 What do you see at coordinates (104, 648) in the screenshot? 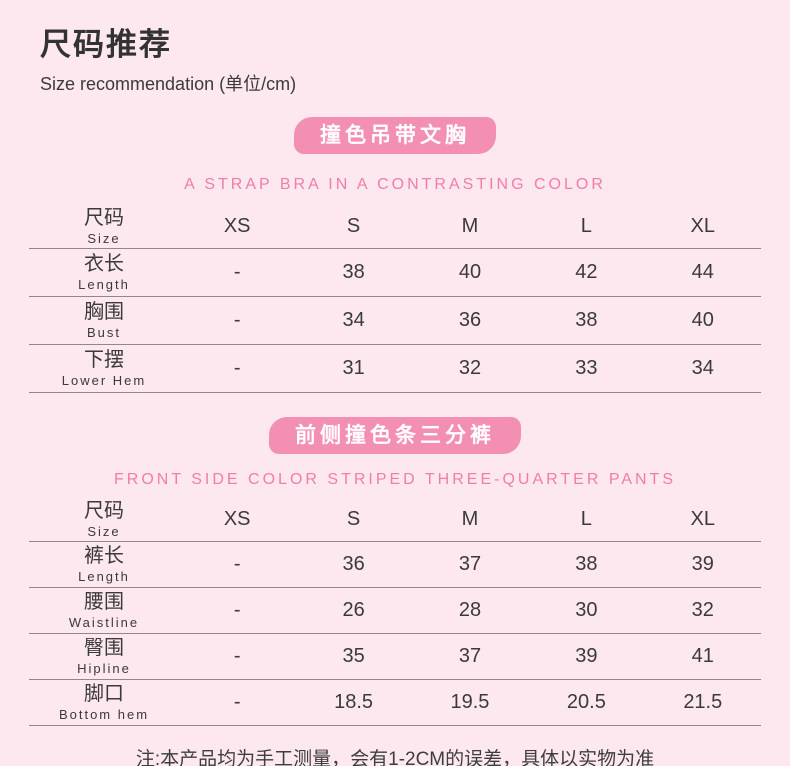
I see `row-label-cn: 臀围` at bounding box center [104, 648].